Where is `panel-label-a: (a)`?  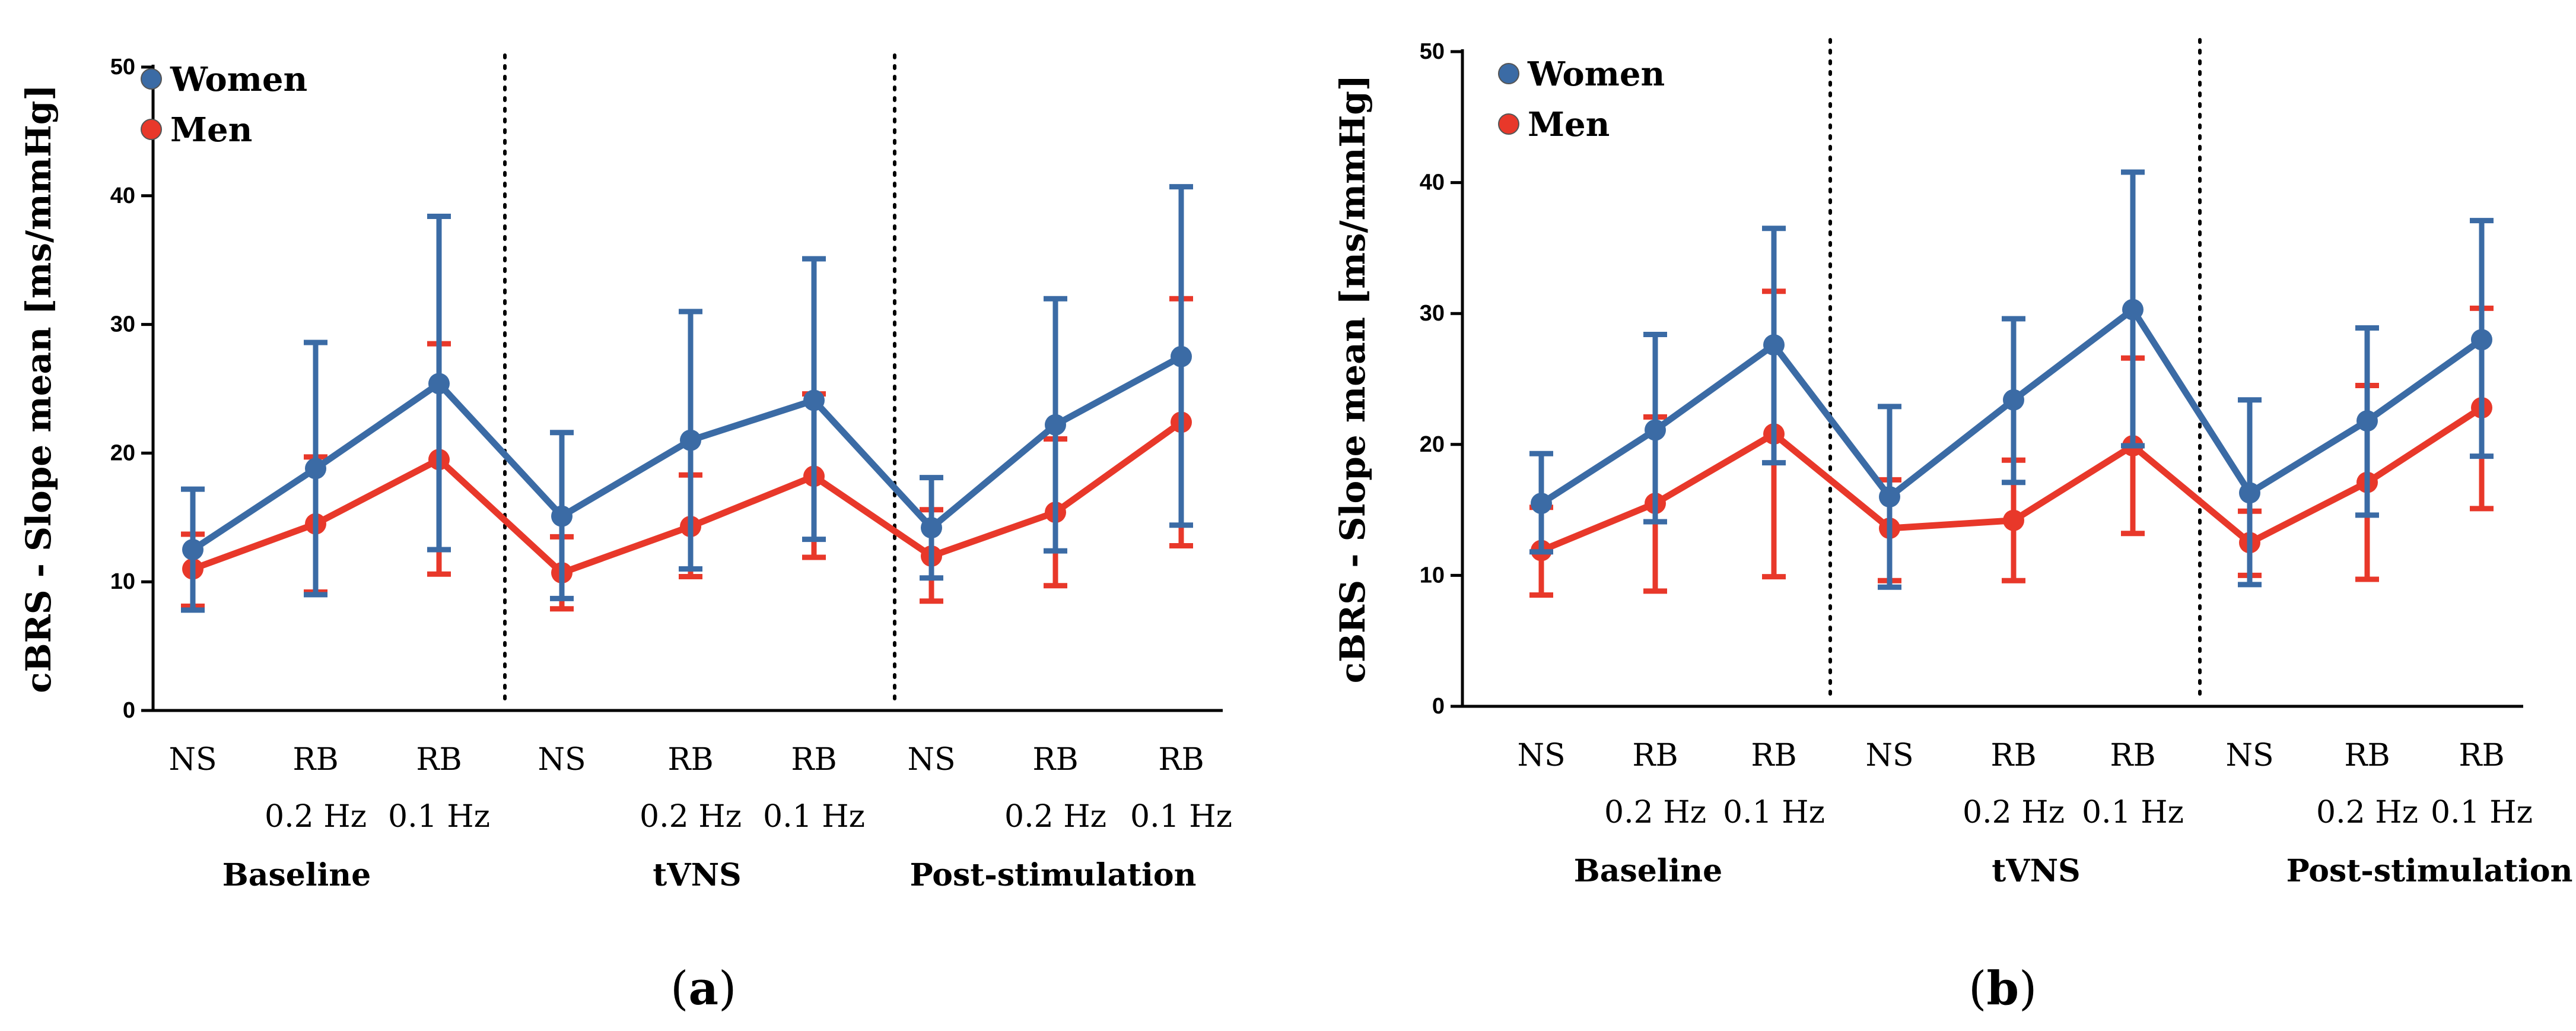 panel-label-a: (a) is located at coordinates (703, 989).